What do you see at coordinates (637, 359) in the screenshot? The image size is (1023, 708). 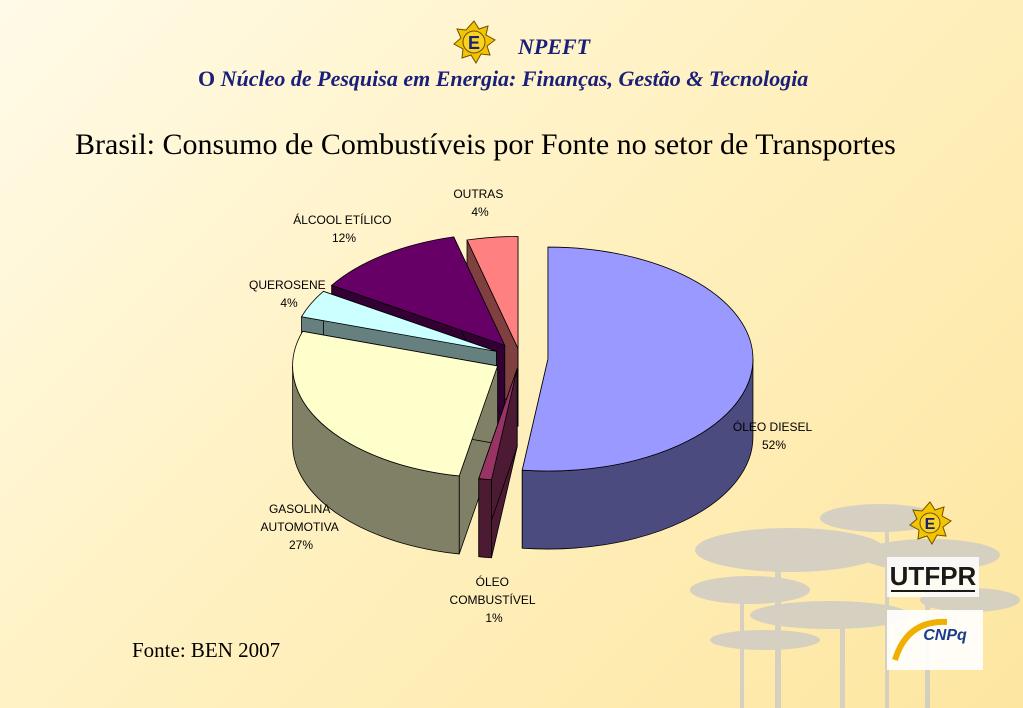 I see `slice-top-oleo-diesel` at bounding box center [637, 359].